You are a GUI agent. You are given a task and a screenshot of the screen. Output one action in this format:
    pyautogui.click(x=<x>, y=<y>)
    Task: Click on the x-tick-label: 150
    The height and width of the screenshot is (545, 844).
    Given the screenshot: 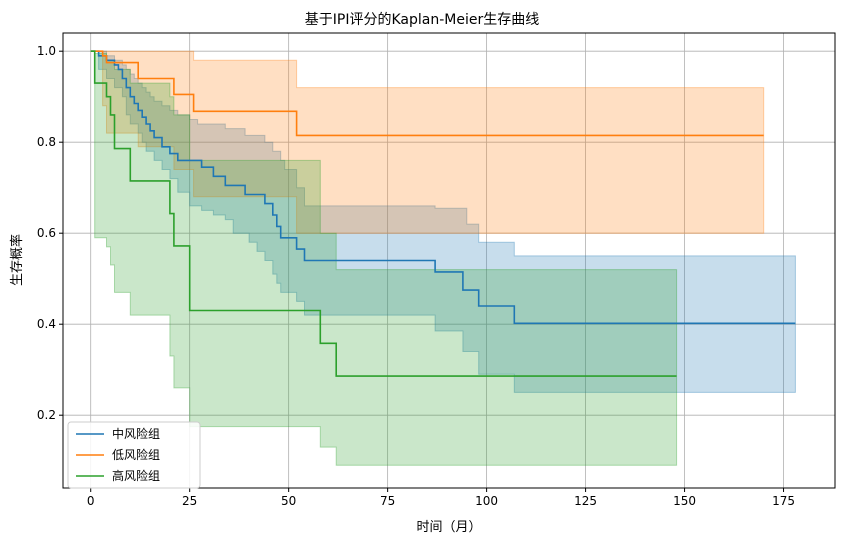 What is the action you would take?
    pyautogui.click(x=684, y=501)
    